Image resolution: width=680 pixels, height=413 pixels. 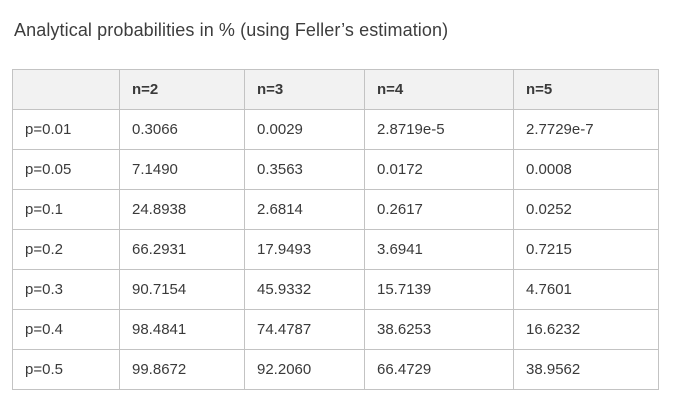 What do you see at coordinates (586, 169) in the screenshot?
I see `table-cell: 0.0008` at bounding box center [586, 169].